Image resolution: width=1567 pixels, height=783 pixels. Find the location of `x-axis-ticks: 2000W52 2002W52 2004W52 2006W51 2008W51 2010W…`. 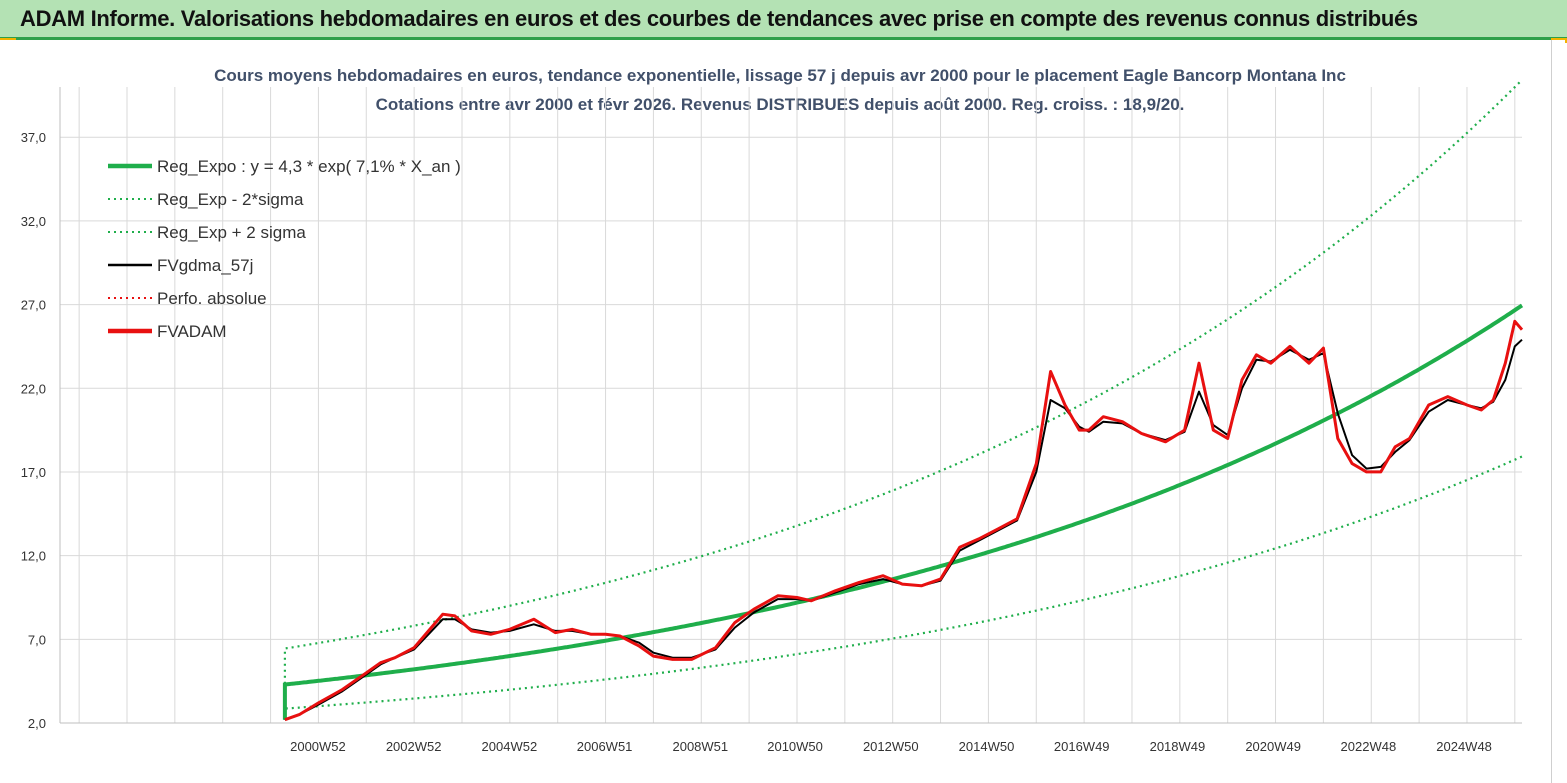

x-axis-ticks: 2000W52 2002W52 2004W52 2006W51 2008W51 2010W… is located at coordinates (891, 746).